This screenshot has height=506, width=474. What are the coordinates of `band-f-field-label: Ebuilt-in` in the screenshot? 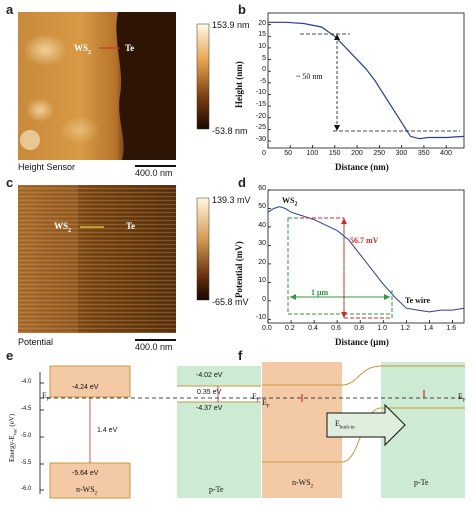 It's located at (345, 425).